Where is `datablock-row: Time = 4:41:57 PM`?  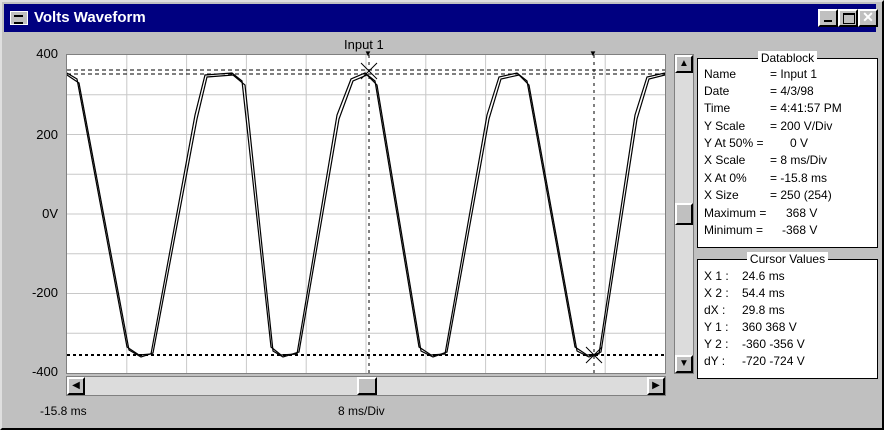 datablock-row: Time = 4:41:57 PM is located at coordinates (773, 108).